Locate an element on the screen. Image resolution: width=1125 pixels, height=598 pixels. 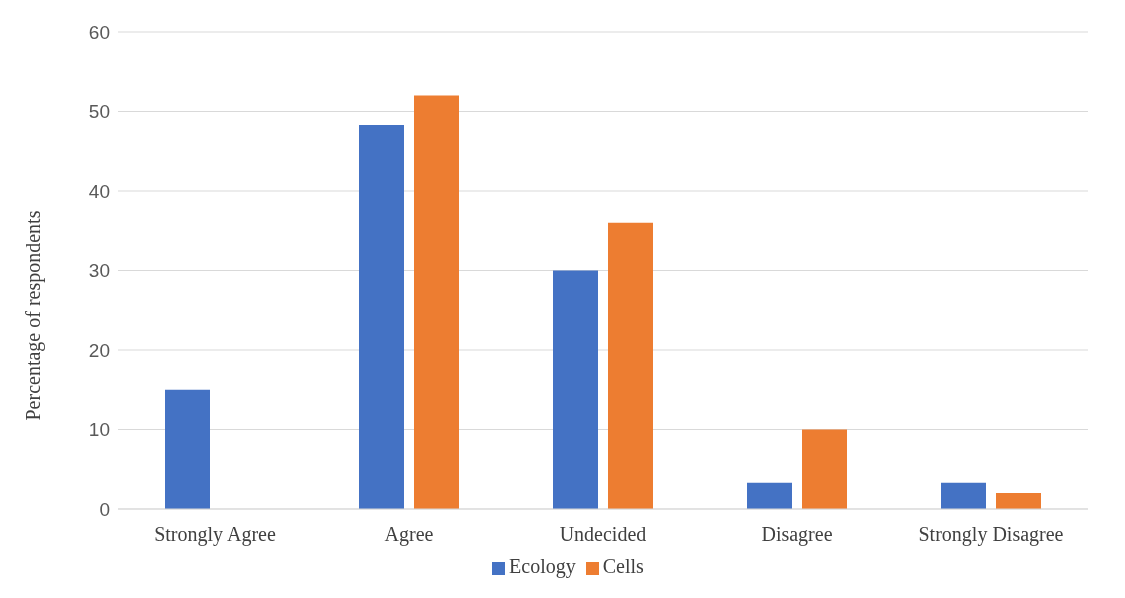
y-axis-title: Percentage of respondents is located at coordinates (34, 315).